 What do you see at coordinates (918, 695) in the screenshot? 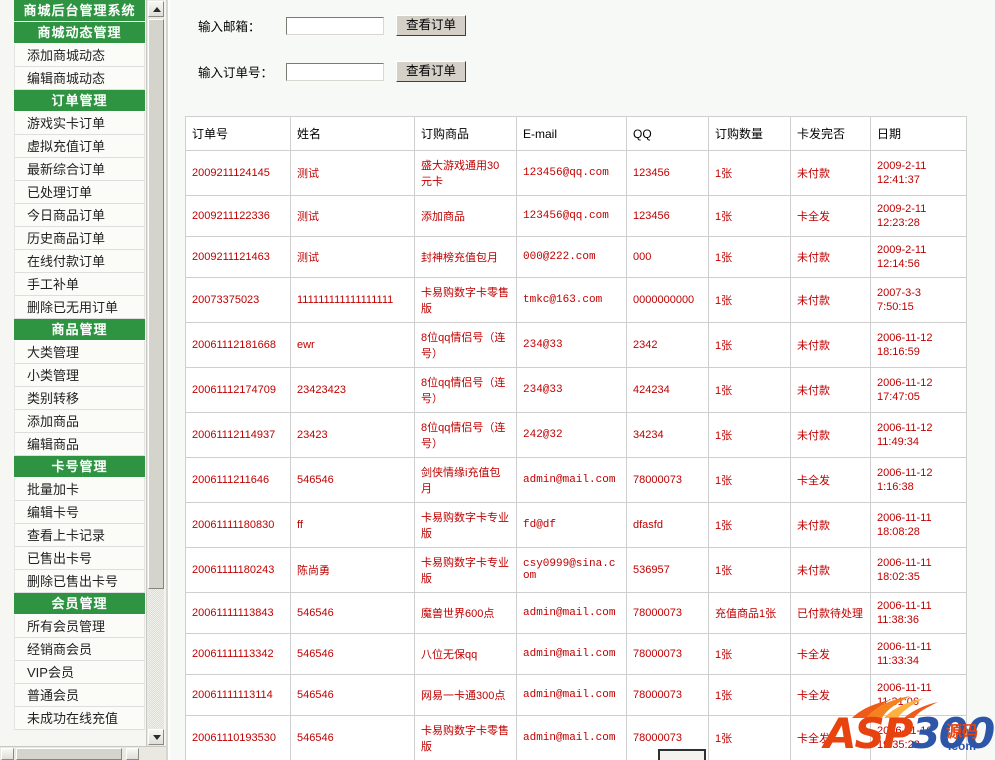
I see `cell-date: 2006-11-11 11:31:06` at bounding box center [918, 695].